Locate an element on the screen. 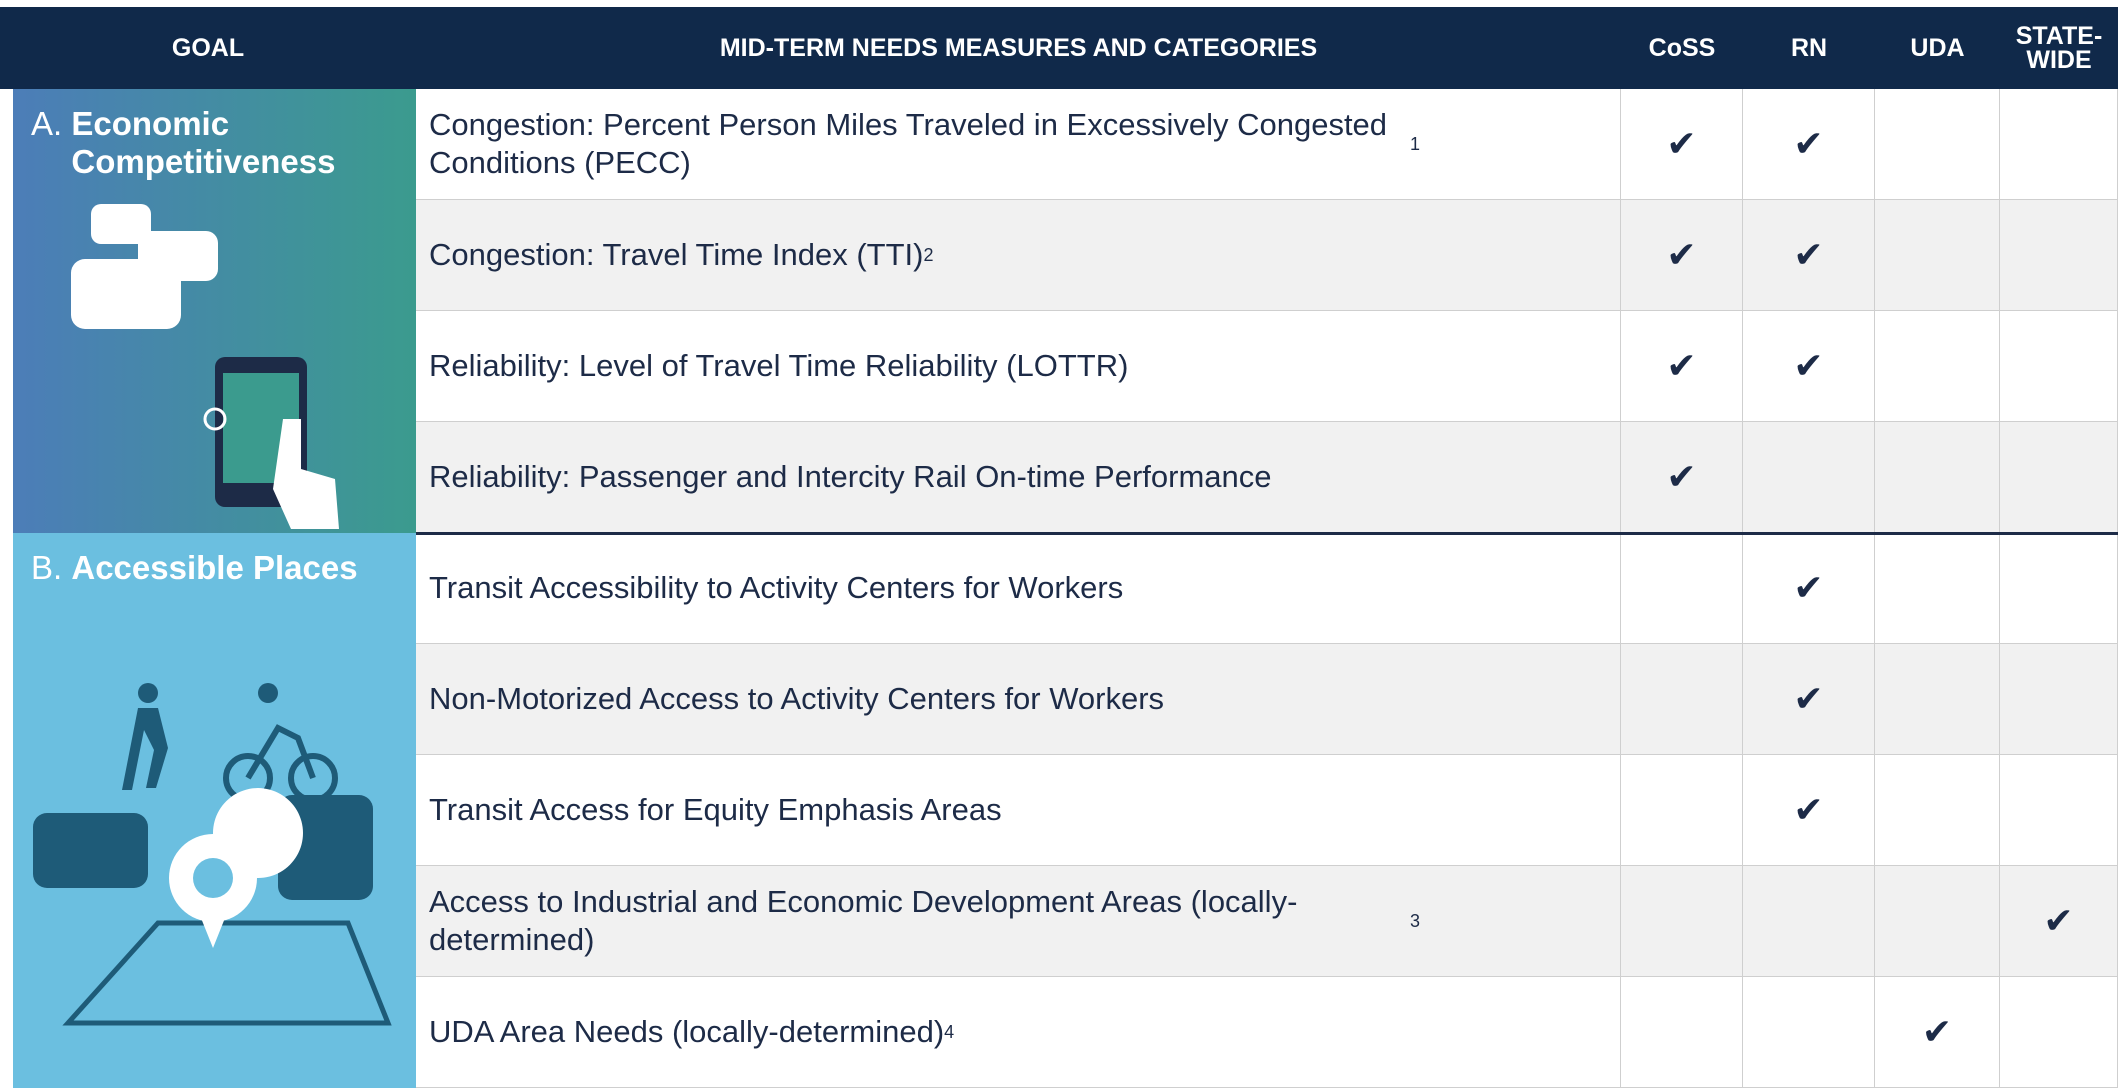  header-uda: UDA is located at coordinates (1937, 48).